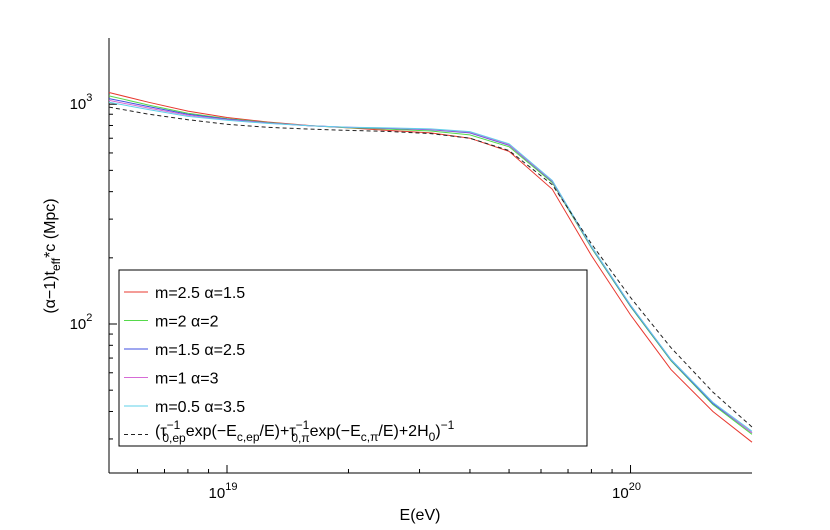 This screenshot has height=530, width=830. What do you see at coordinates (200, 407) in the screenshot?
I see `legend-label-5: m=0.5 α=3.5` at bounding box center [200, 407].